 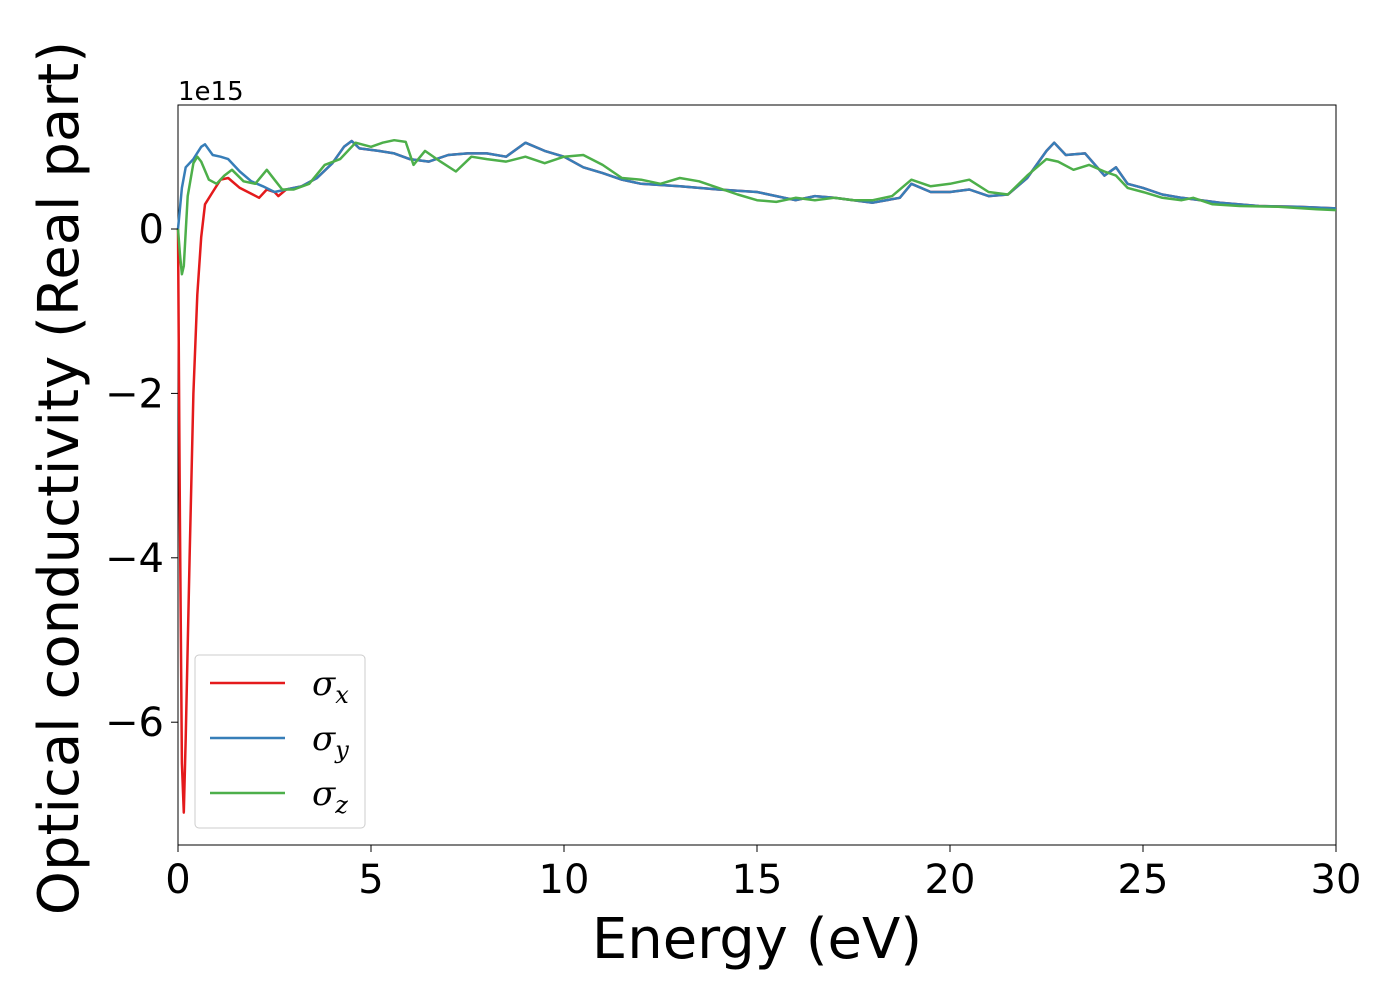 I want to click on legend-frame, so click(x=280, y=741).